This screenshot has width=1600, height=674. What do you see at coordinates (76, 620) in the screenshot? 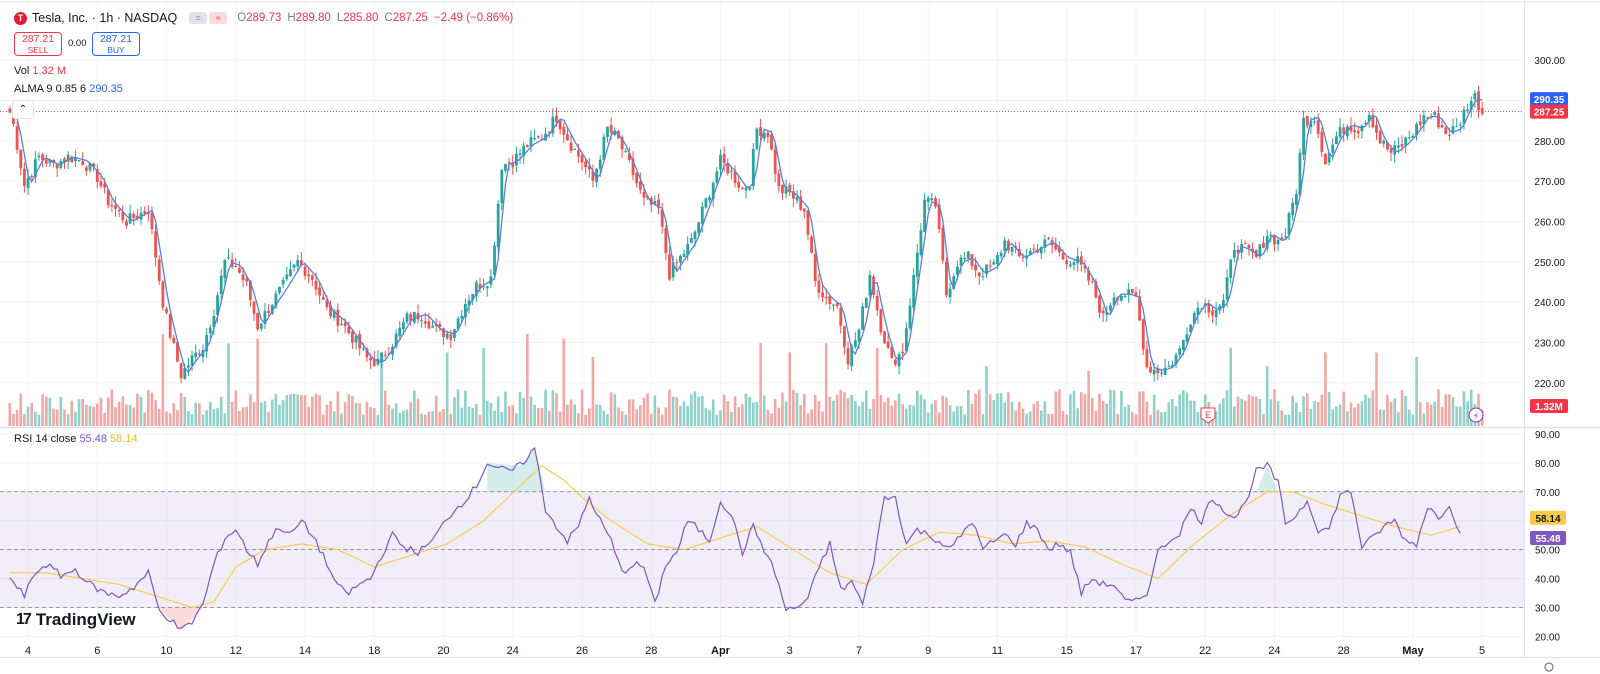
I see `tradingview-logo: 17 TradingView` at bounding box center [76, 620].